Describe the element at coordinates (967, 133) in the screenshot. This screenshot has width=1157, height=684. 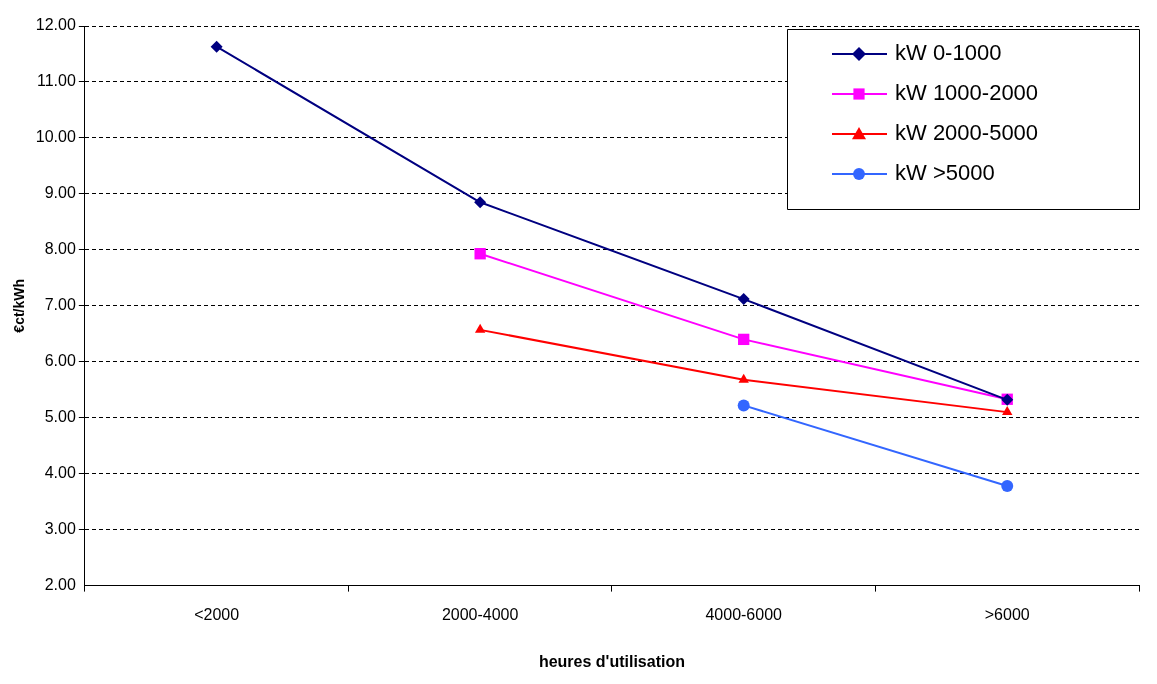
I see `legend-label: kW 2000-5000` at that location.